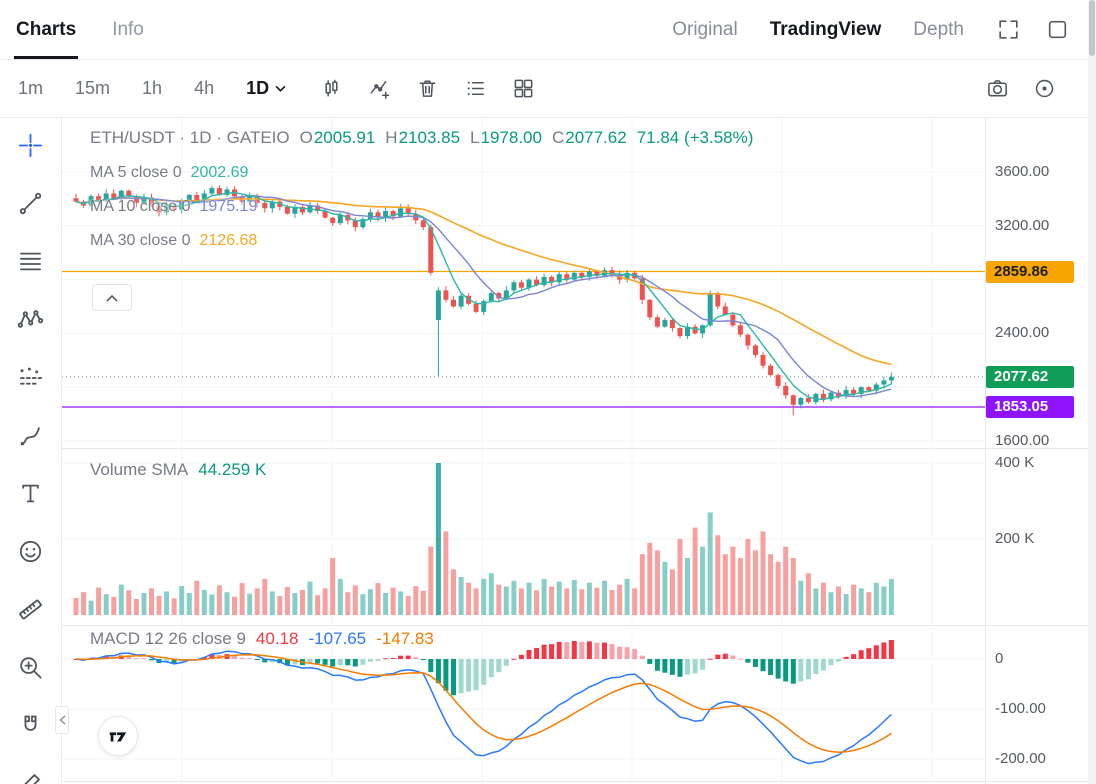  Describe the element at coordinates (695, 137) in the screenshot. I see `price-change: 71.84 (+3.58%)` at that location.